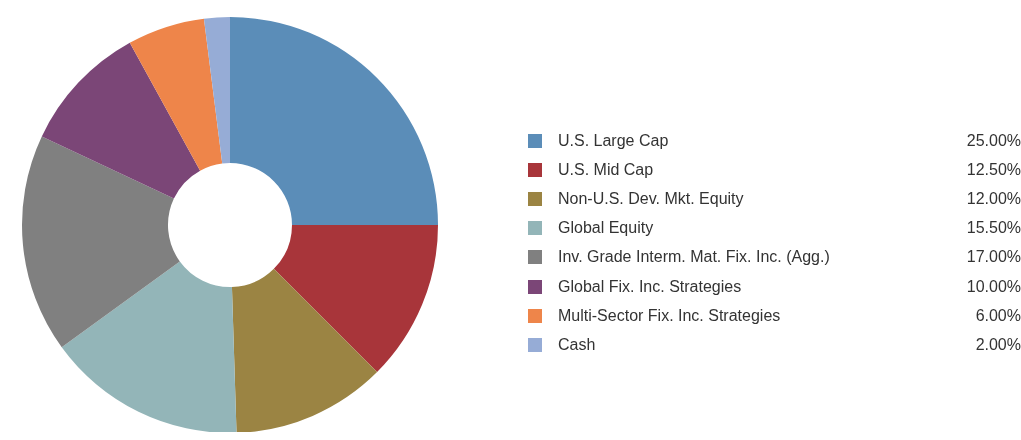 The height and width of the screenshot is (440, 1021). Describe the element at coordinates (606, 169) in the screenshot. I see `legend-label: U.S. Mid Cap` at that location.